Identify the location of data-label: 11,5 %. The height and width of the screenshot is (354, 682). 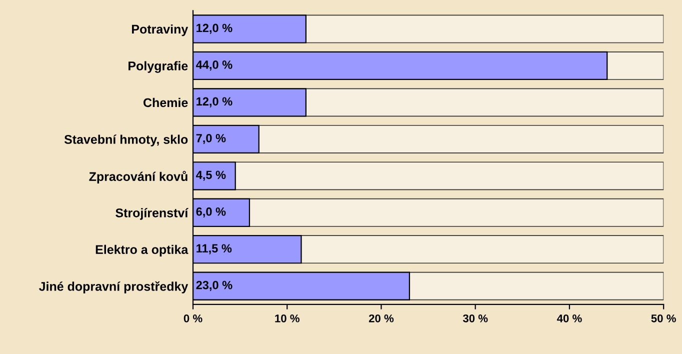
(214, 249).